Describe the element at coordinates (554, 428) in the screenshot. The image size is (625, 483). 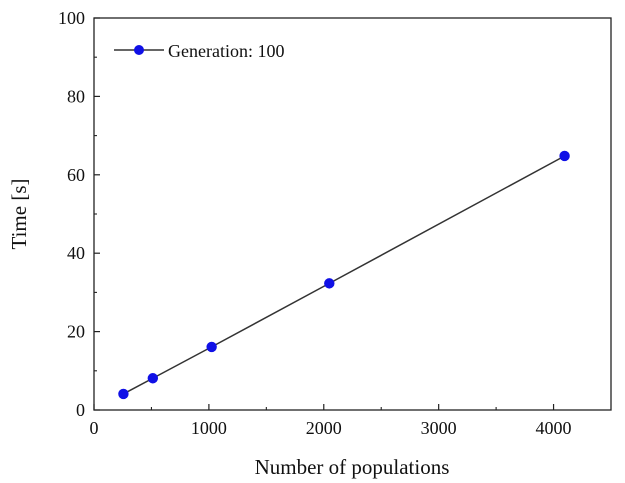
I see `x-tick-label: 4000` at that location.